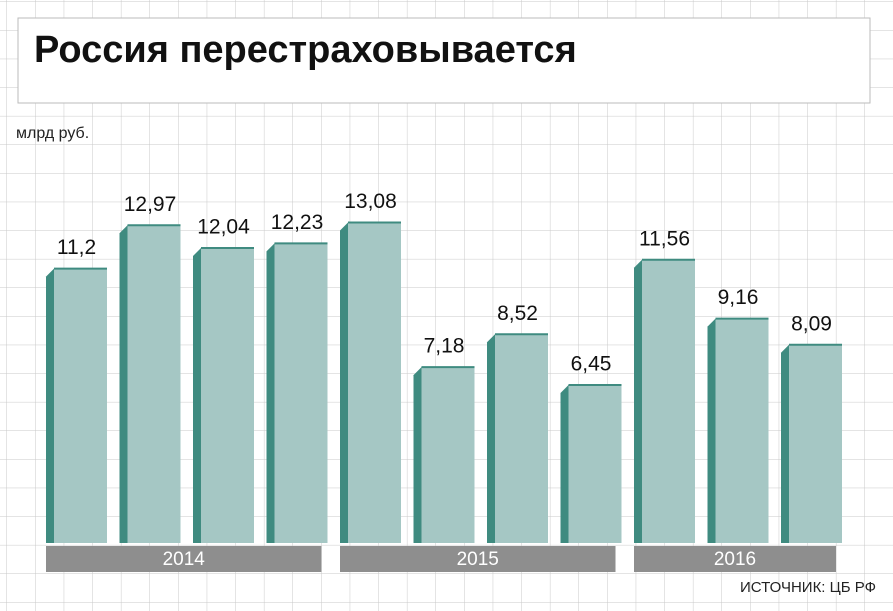 The width and height of the screenshot is (893, 611). I want to click on value-label: 12,04, so click(223, 227).